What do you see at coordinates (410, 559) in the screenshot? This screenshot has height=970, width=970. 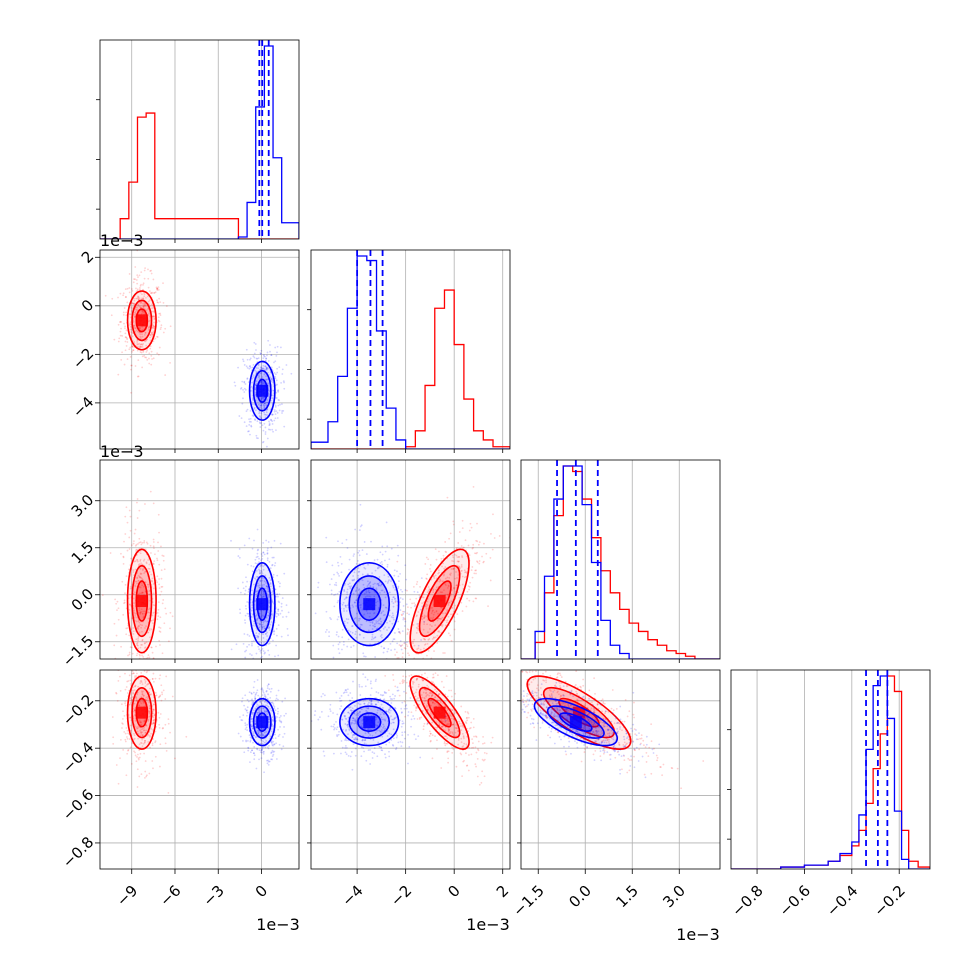 I see `panel-frame` at bounding box center [410, 559].